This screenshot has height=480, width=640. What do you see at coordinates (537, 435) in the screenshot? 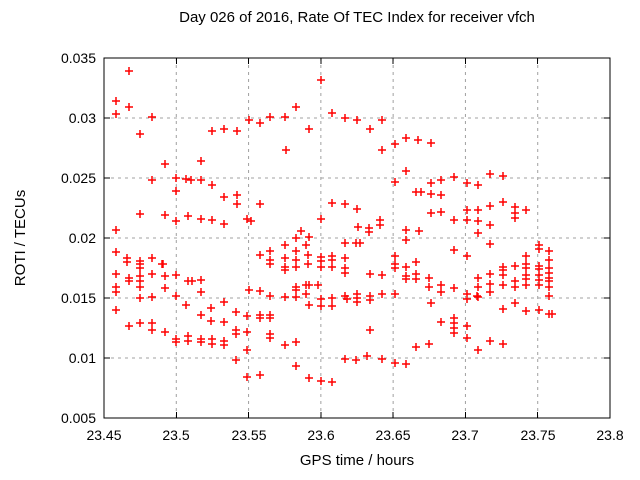
I see `x-tick-label: 23.75` at bounding box center [537, 435].